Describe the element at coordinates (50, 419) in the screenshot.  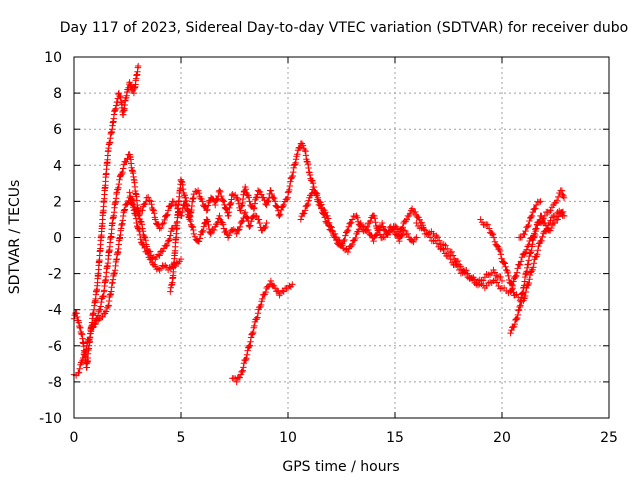
I see `y-tick-label: -10` at that location.